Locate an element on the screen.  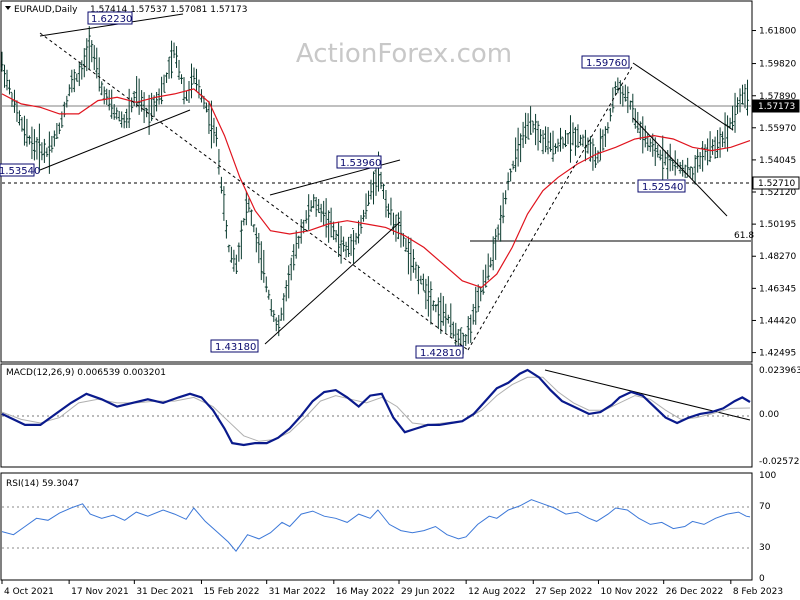
price-tick-label: 1.46345 is located at coordinates (777, 289).